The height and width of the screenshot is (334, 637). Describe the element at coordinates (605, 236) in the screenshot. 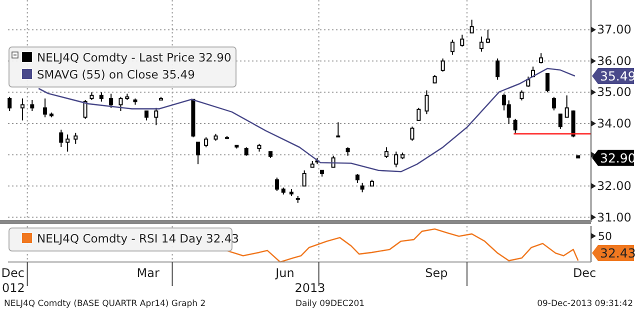

I see `text: 50` at that location.